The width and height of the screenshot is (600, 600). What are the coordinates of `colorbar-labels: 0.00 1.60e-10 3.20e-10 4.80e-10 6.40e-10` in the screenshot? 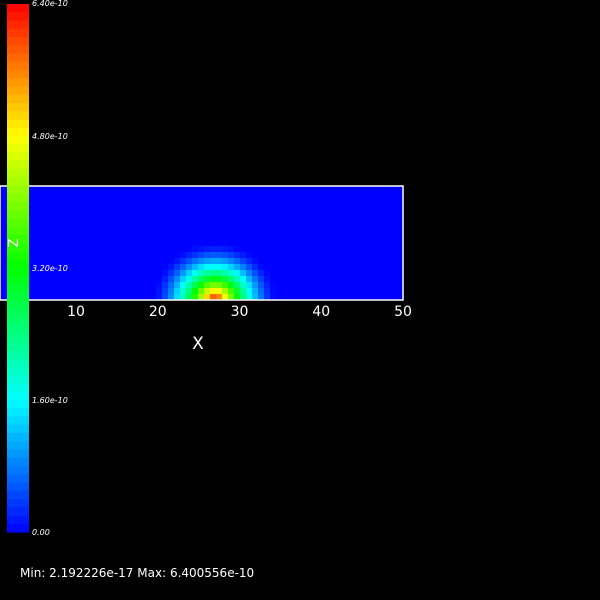 It's located at (50, 268).